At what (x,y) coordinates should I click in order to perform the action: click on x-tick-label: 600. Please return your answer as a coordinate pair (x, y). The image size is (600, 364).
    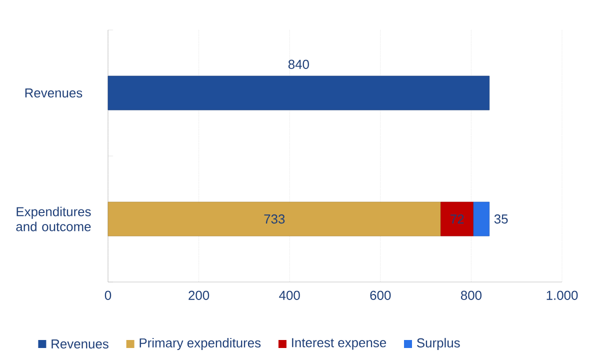
    Looking at the image, I should click on (380, 295).